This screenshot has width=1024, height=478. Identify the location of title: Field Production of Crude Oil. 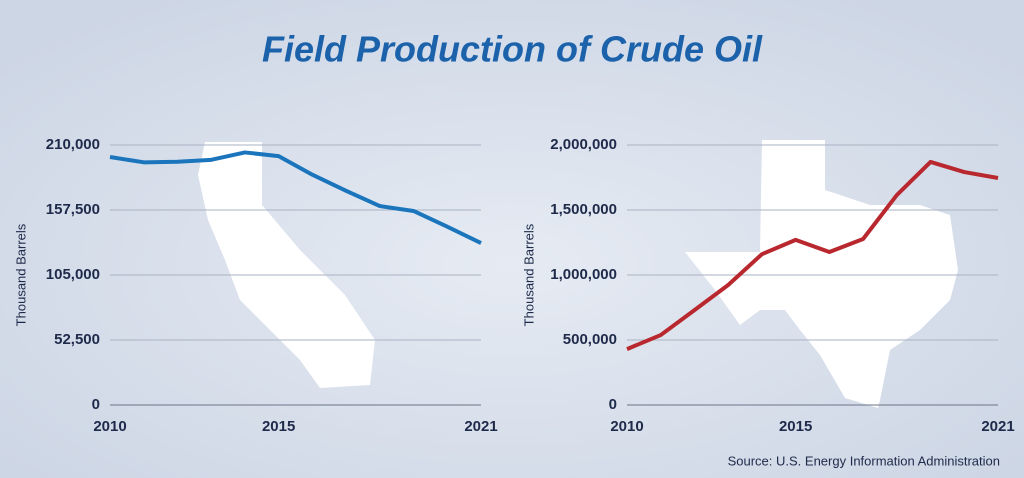
(512, 49).